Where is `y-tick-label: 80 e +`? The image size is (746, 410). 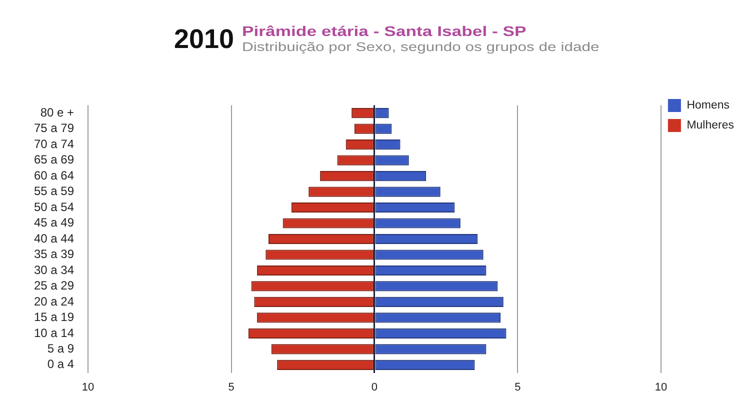 y-tick-label: 80 e + is located at coordinates (57, 112).